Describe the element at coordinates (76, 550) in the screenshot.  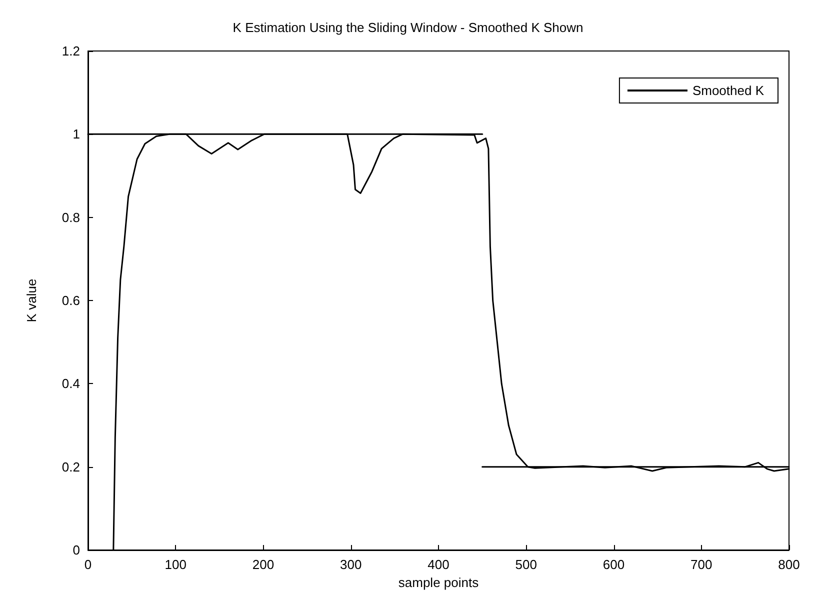
I see `y-tick-label: 0` at that location.